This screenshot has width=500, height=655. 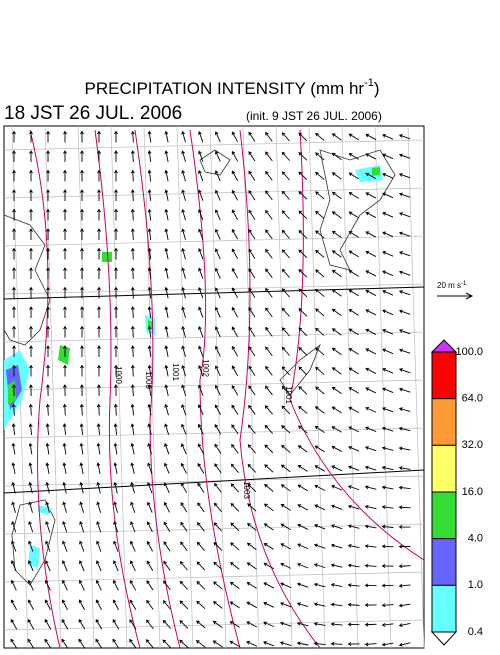 What do you see at coordinates (215, 389) in the screenshot?
I see `isobar` at bounding box center [215, 389].